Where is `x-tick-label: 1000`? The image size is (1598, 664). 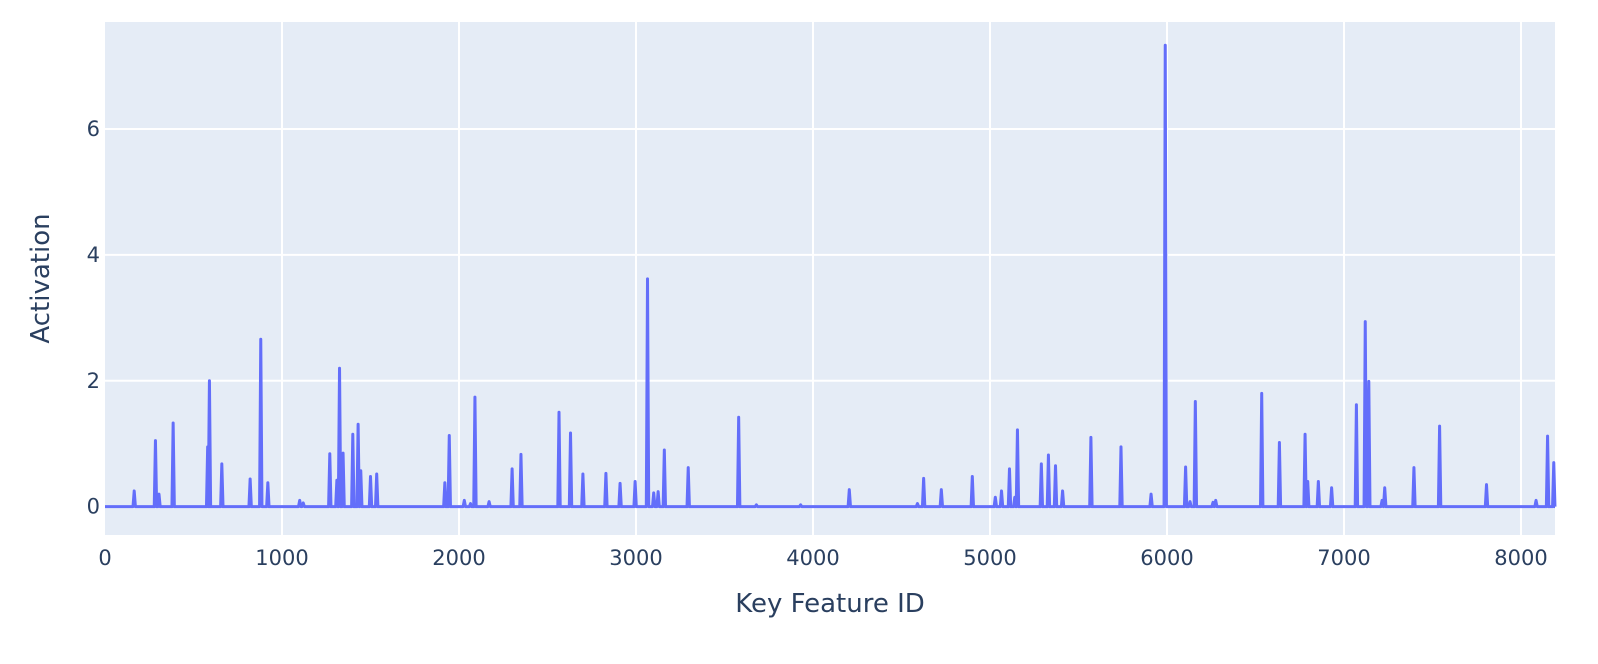 x-tick-label: 1000 is located at coordinates (281, 558).